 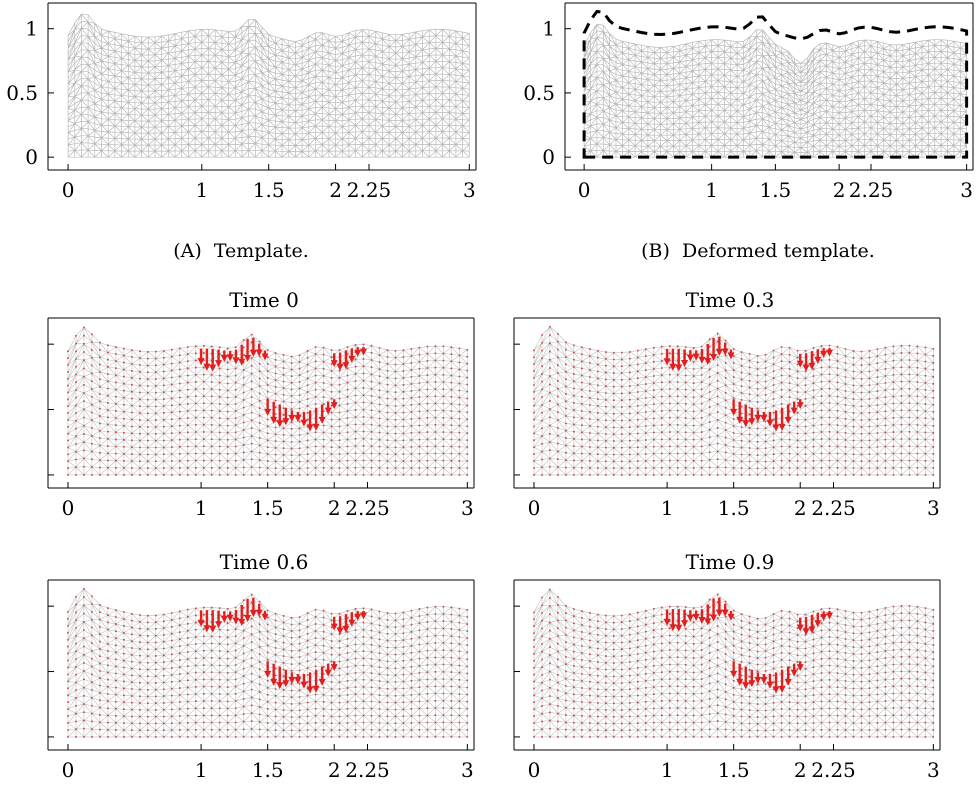 I want to click on caption-b-label: (B), so click(x=655, y=251).